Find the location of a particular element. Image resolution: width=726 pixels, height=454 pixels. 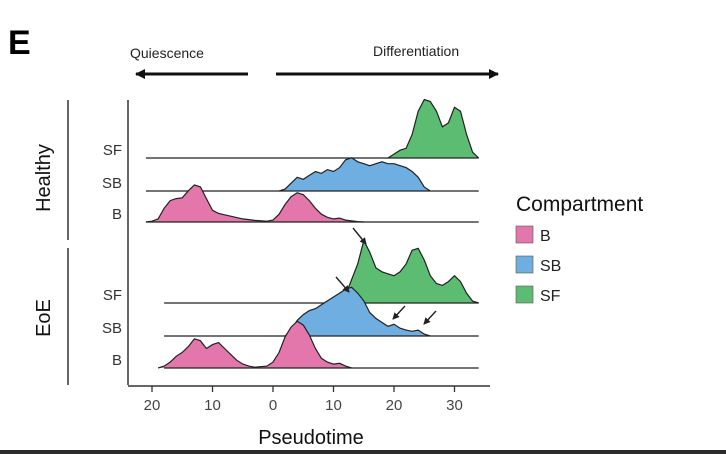

legend: Compartment B SB SF is located at coordinates (579, 249).